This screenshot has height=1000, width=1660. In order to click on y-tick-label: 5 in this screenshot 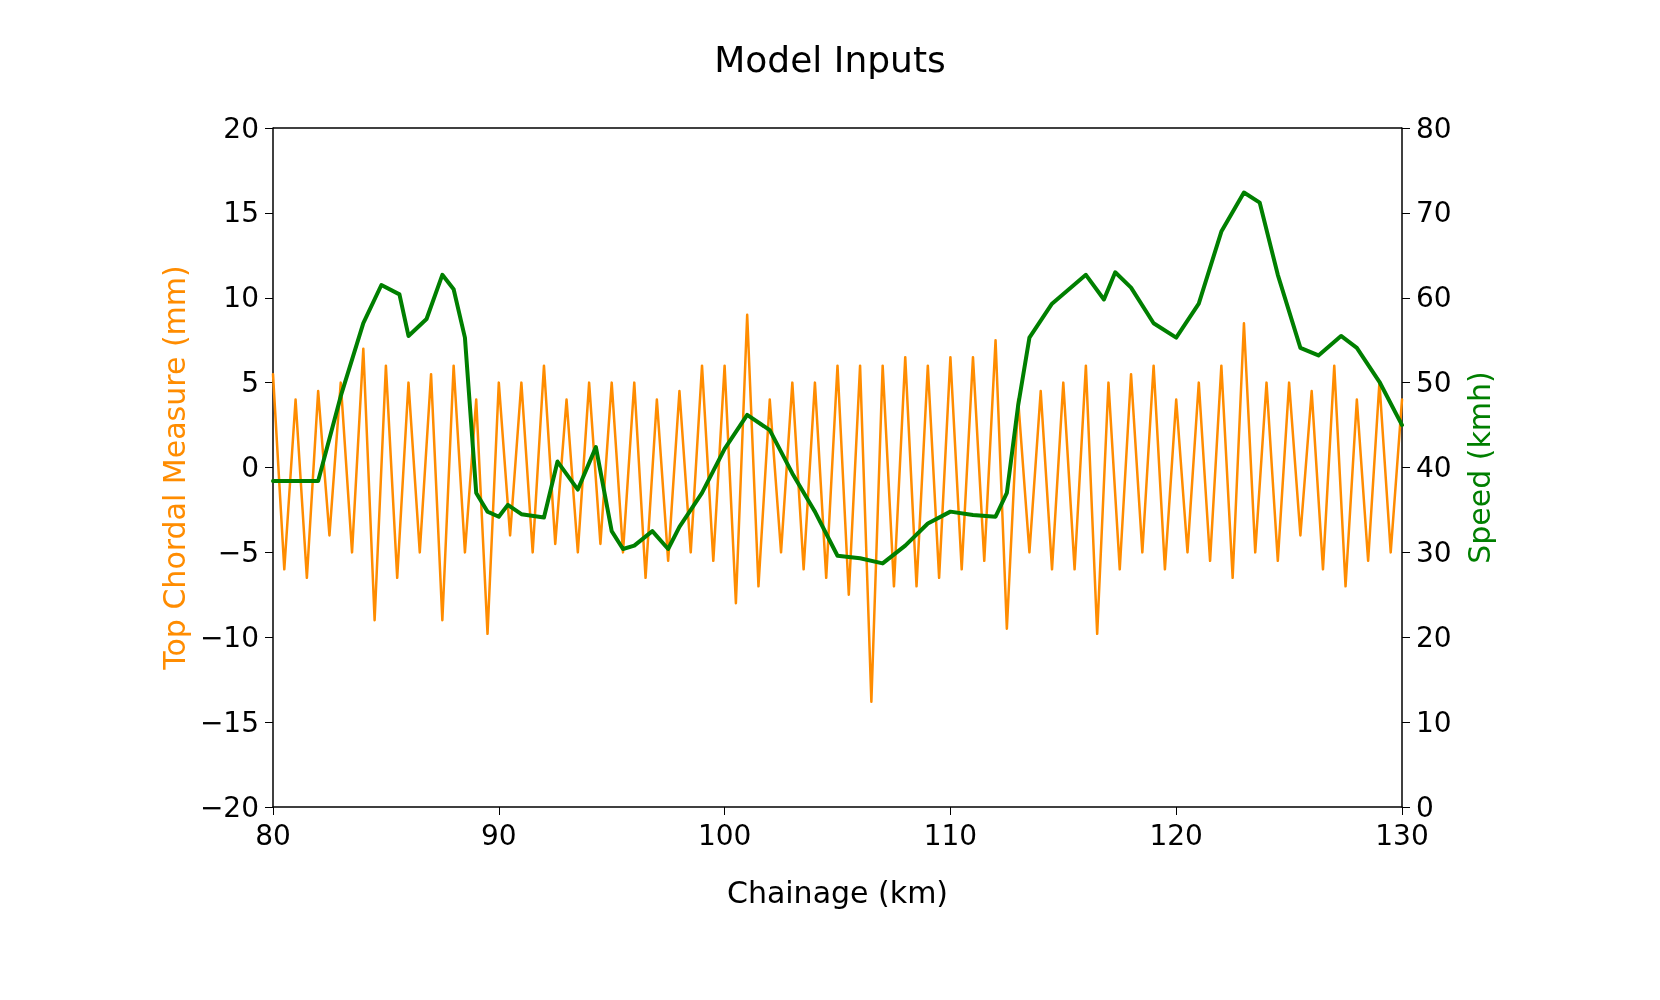, I will do `click(250, 383)`.